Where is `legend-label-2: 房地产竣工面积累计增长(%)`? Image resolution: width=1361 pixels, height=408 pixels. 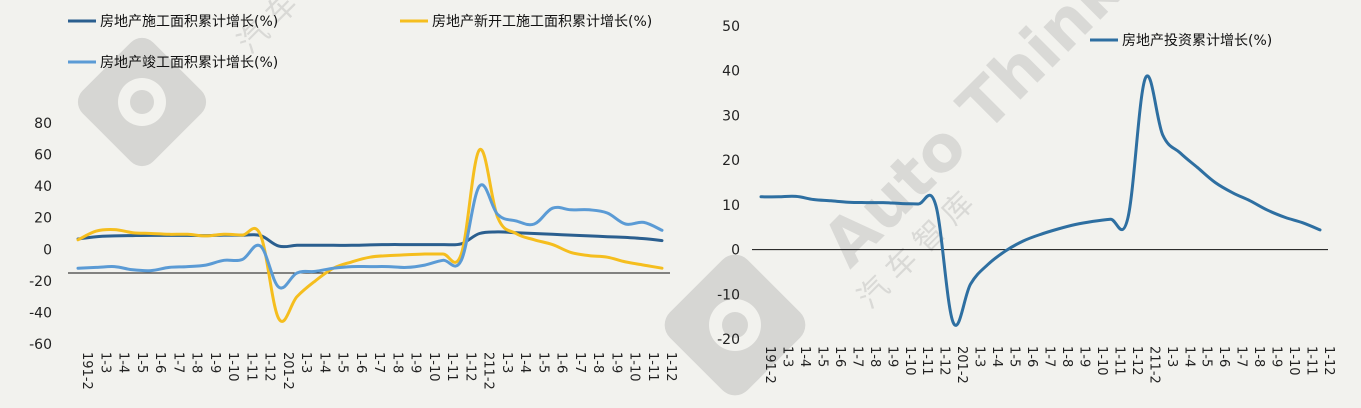 legend-label-2: 房地产竣工面积累计增长(%) is located at coordinates (189, 63).